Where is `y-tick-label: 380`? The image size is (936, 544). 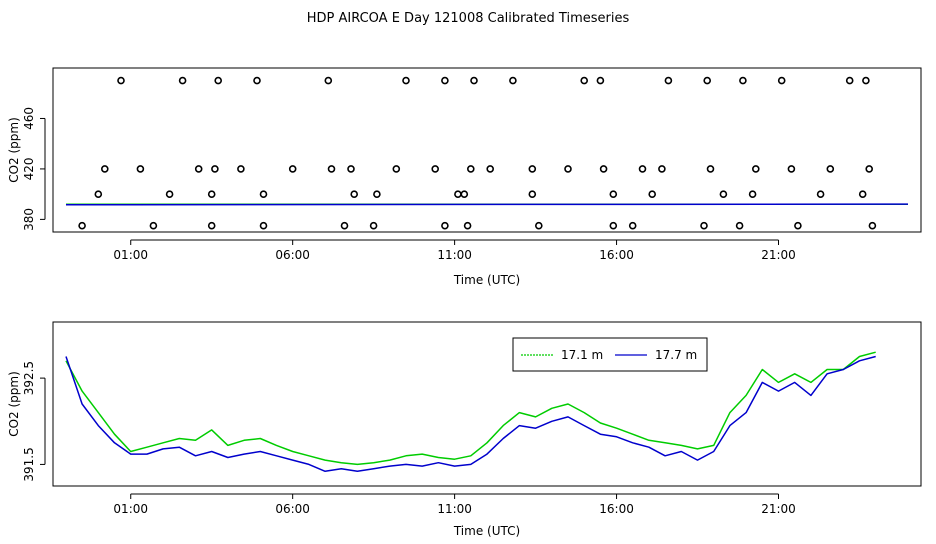 y-tick-label: 380 is located at coordinates (29, 219).